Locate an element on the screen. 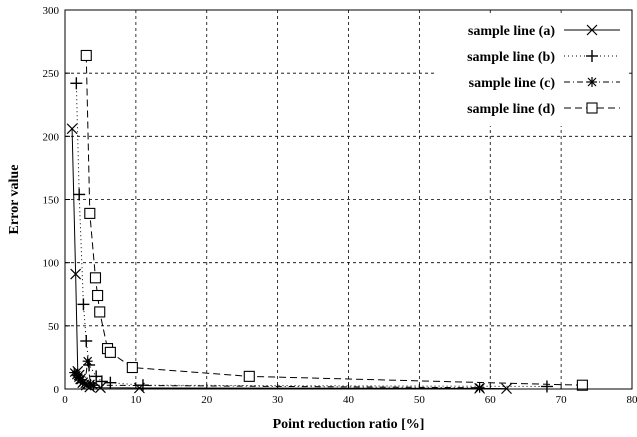  x-tick-label: 0 is located at coordinates (65, 400).